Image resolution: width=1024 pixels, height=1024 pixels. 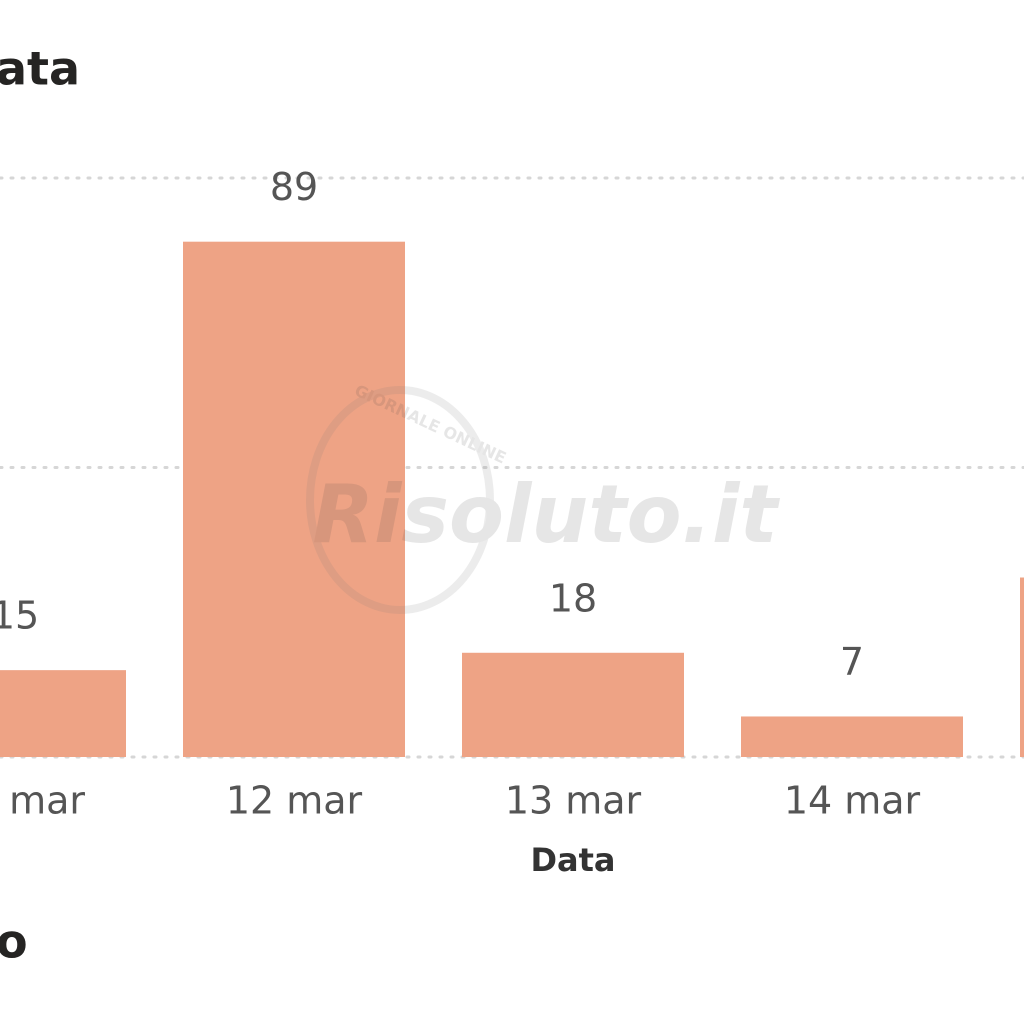 What do you see at coordinates (573, 801) in the screenshot?
I see `x-tick-label: 13 mar` at bounding box center [573, 801].